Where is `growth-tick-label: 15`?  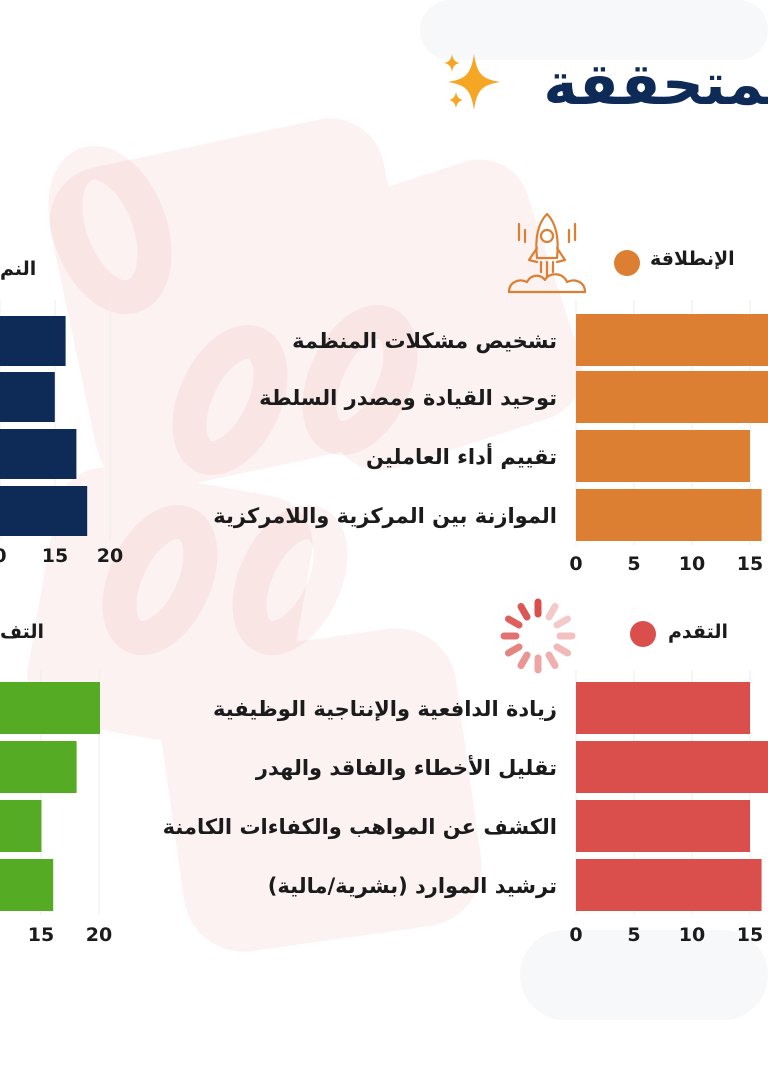
growth-tick-label: 15 is located at coordinates (55, 556).